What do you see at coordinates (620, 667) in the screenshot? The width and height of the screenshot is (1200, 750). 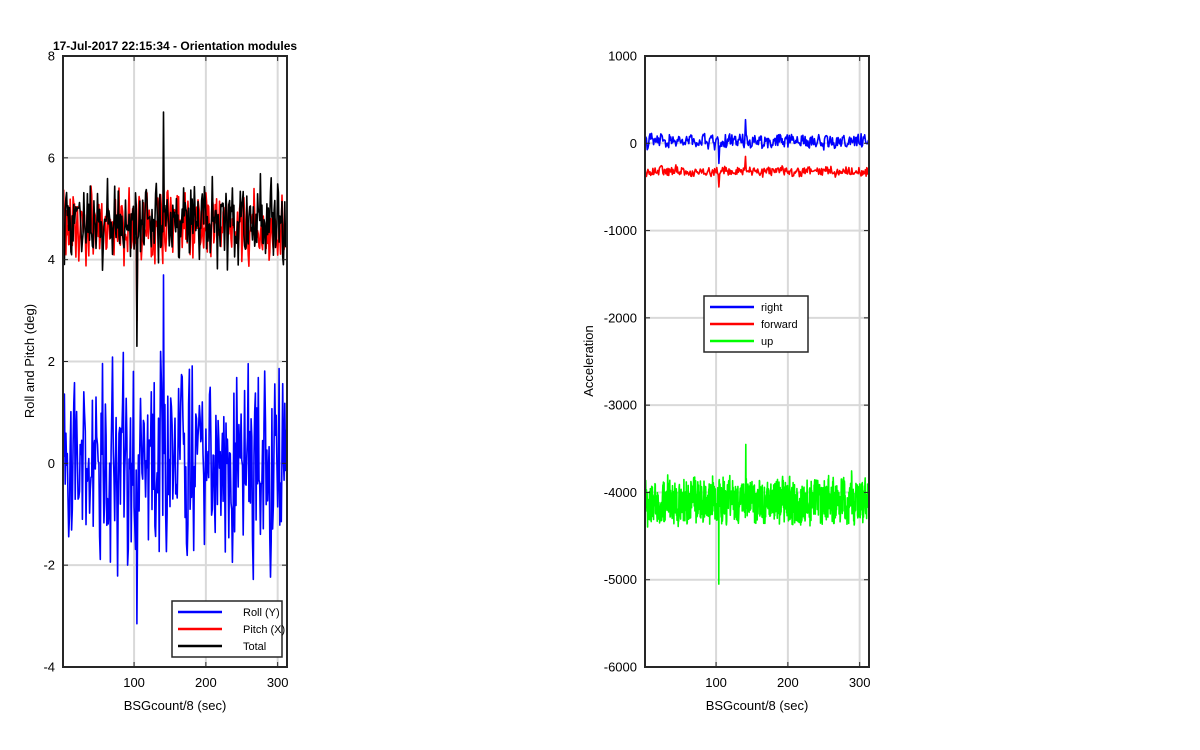 I see `acceleration-ytick-label: -6000` at bounding box center [620, 667].